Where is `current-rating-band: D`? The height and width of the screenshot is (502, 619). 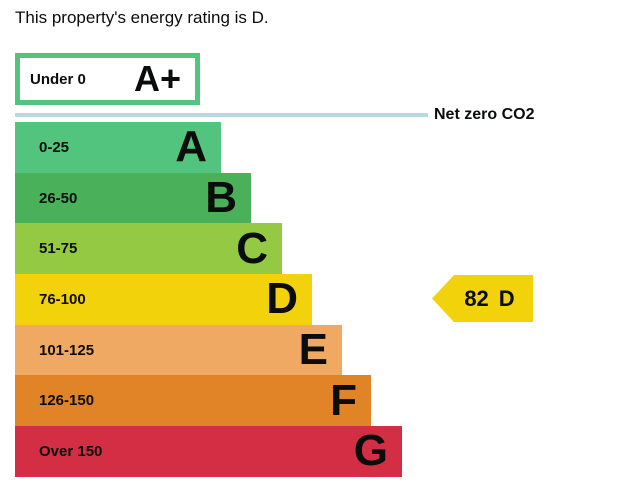 current-rating-band: D is located at coordinates (506, 298).